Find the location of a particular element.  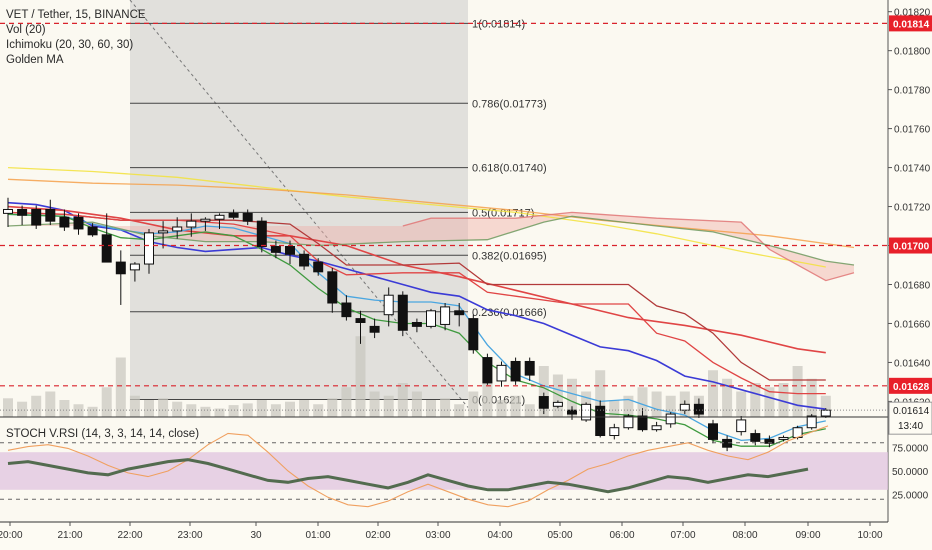

time-tick-label: 21:00 is located at coordinates (69, 535).